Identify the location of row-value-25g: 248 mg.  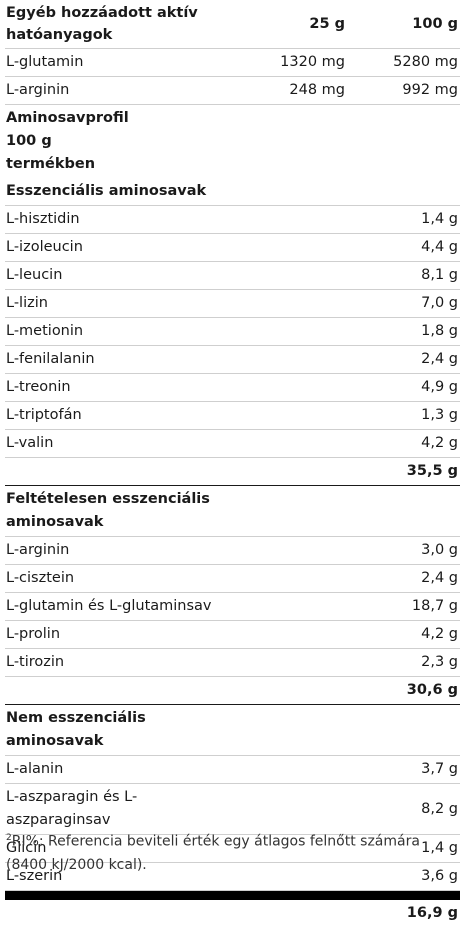
(296, 90).